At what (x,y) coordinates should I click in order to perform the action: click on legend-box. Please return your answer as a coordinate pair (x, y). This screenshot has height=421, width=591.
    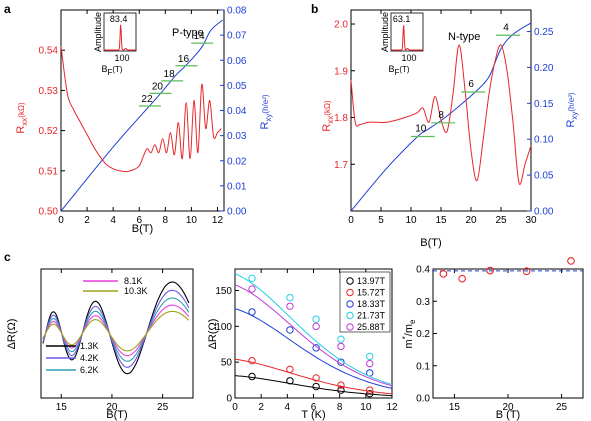
    Looking at the image, I should click on (365, 302).